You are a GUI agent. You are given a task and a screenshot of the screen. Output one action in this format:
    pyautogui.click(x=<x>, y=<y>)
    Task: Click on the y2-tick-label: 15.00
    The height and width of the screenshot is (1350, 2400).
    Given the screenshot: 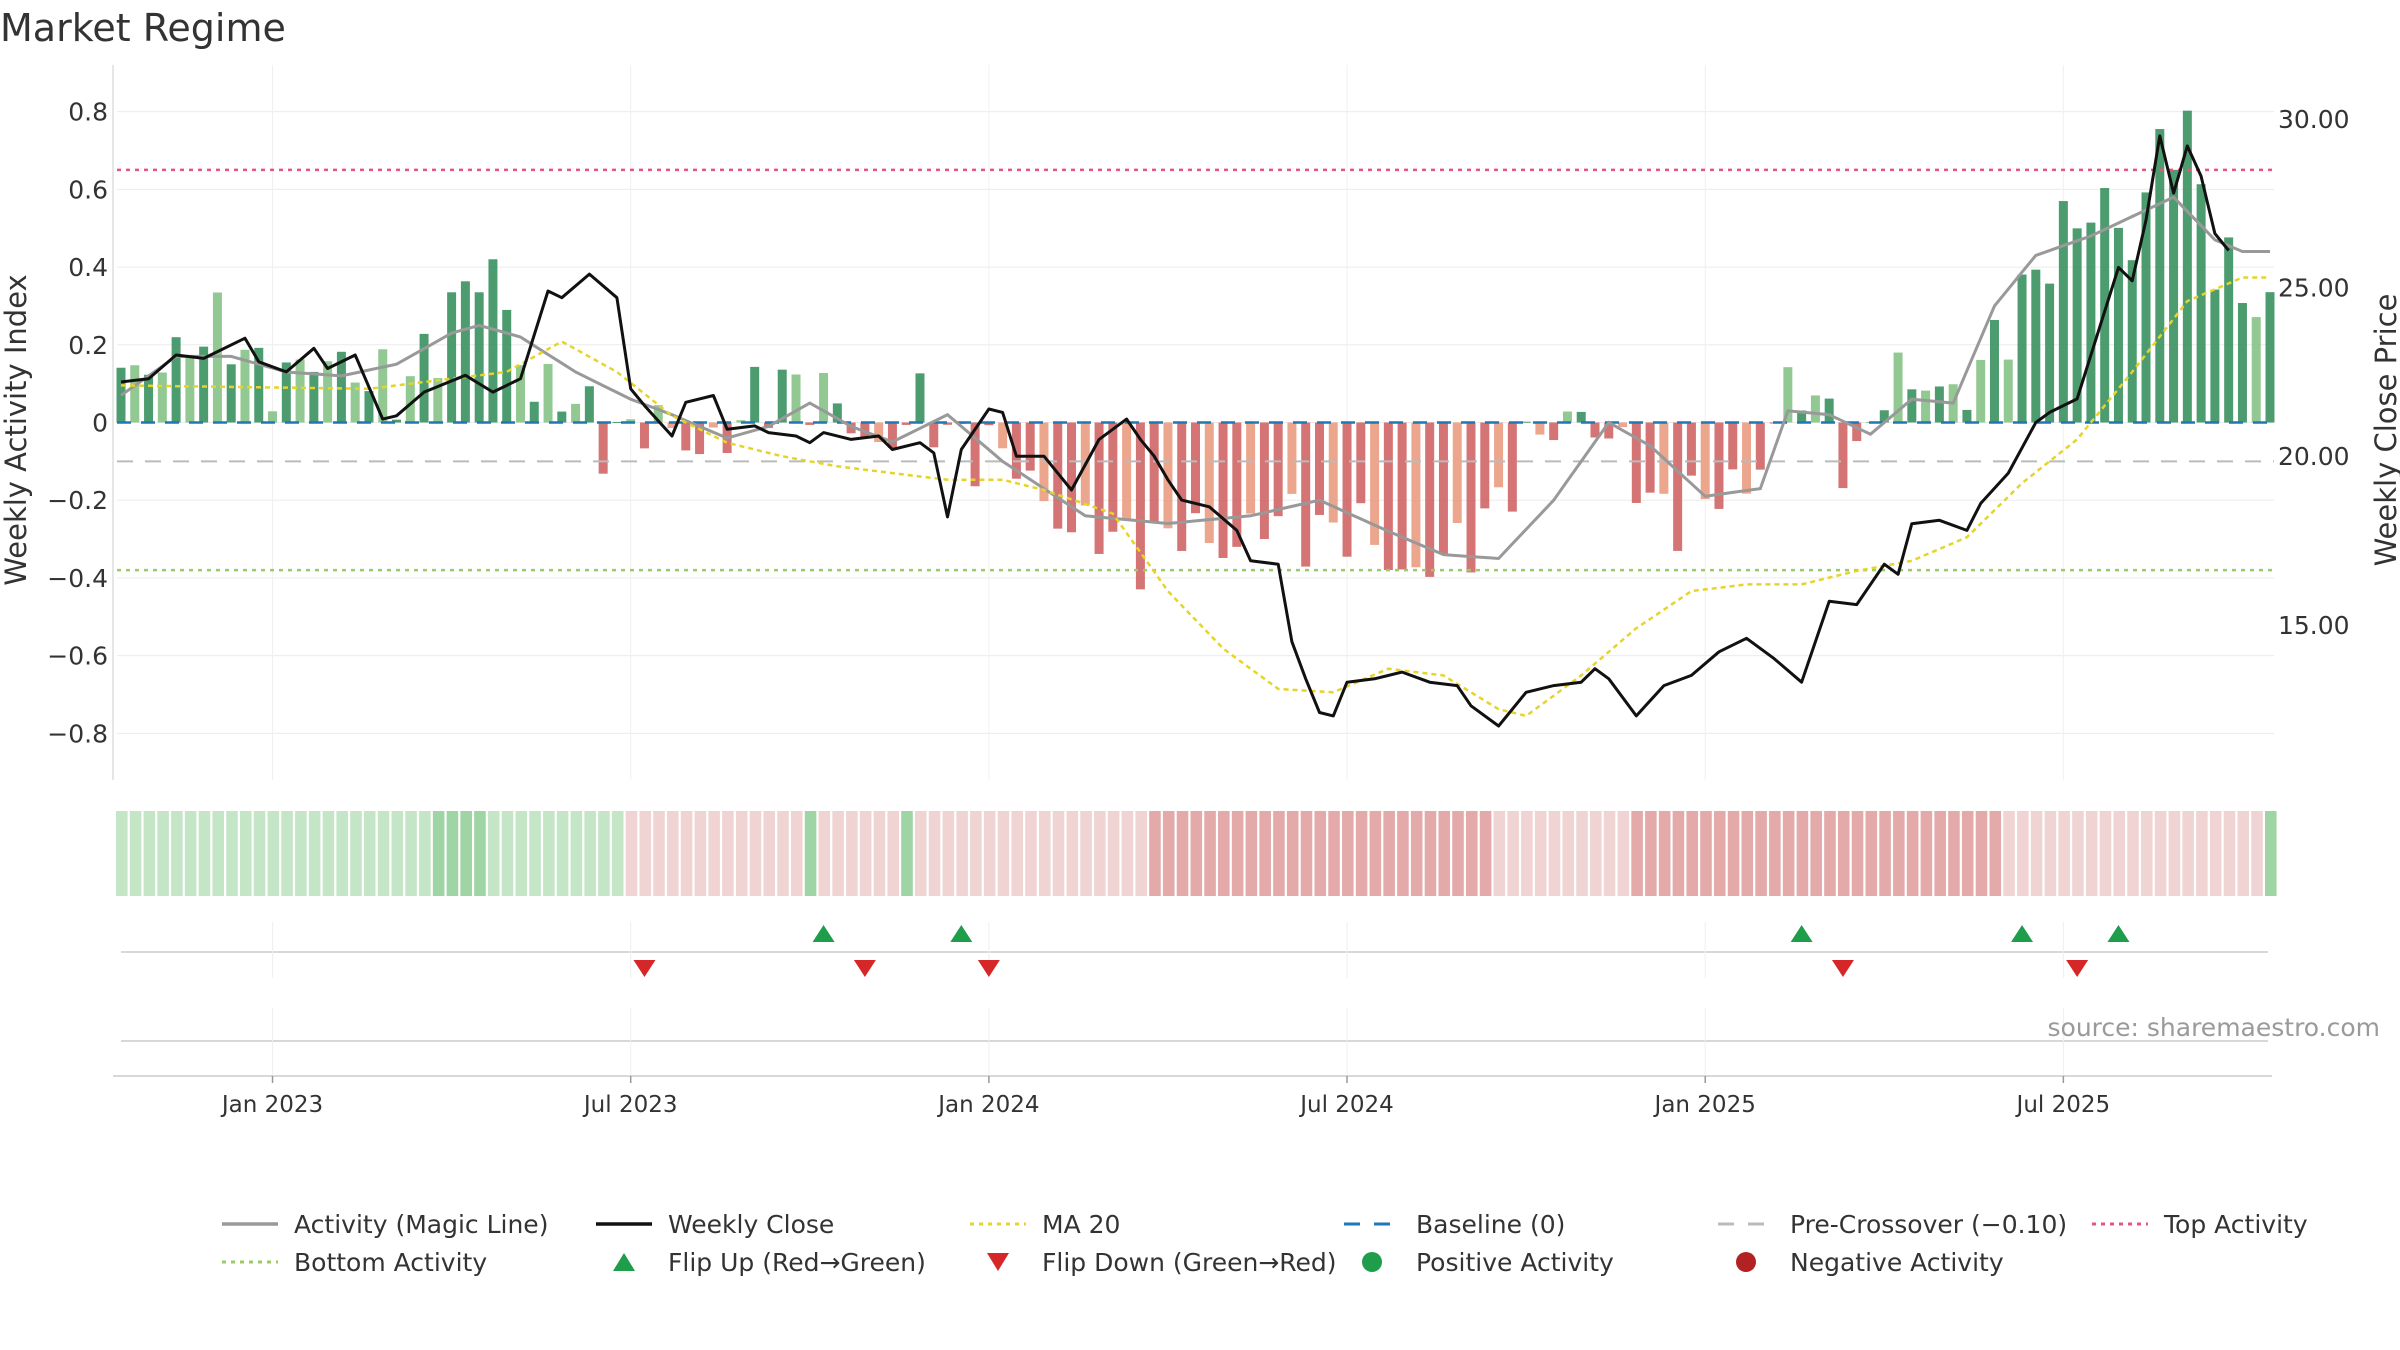 What is the action you would take?
    pyautogui.click(x=2314, y=625)
    